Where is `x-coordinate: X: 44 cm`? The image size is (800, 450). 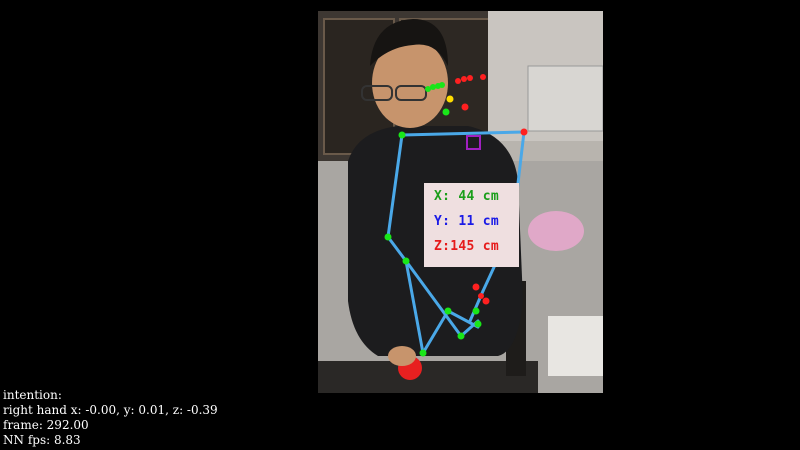 x-coordinate: X: 44 cm is located at coordinates (467, 196).